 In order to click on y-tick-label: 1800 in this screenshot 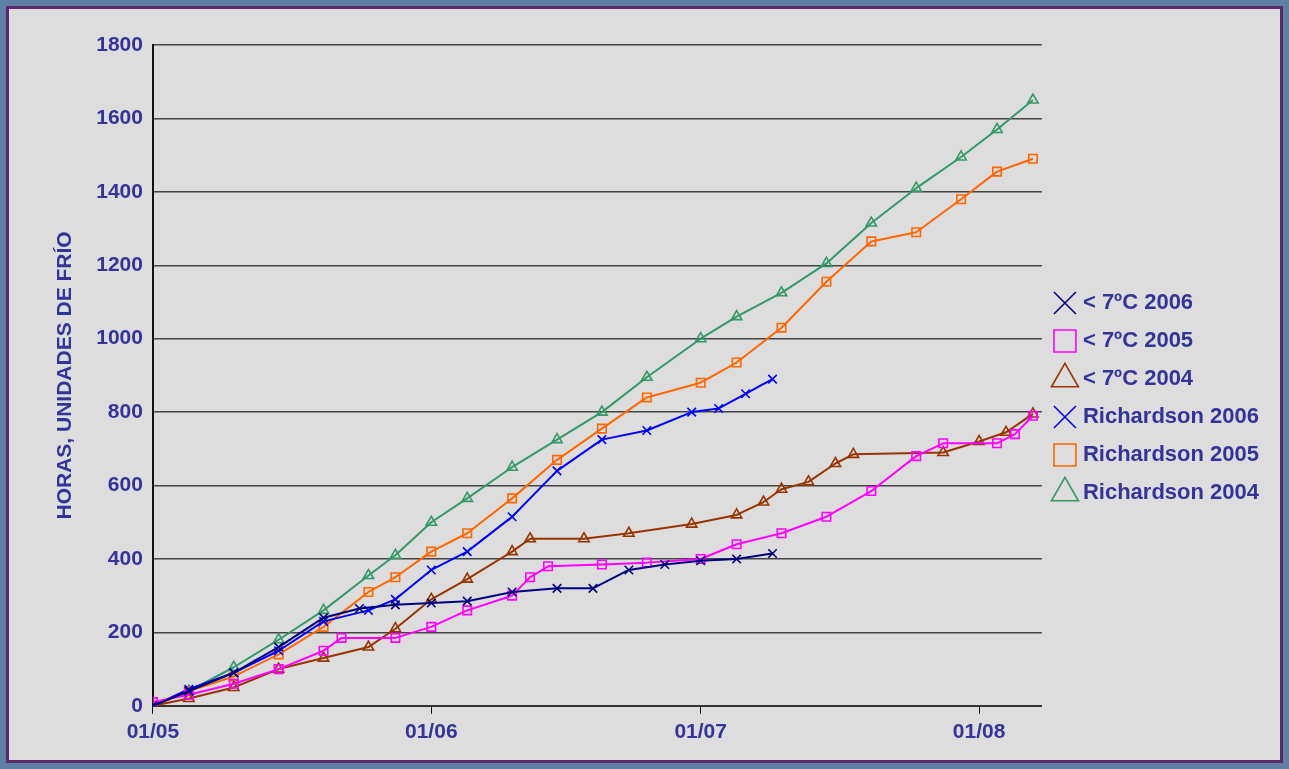, I will do `click(119, 43)`.